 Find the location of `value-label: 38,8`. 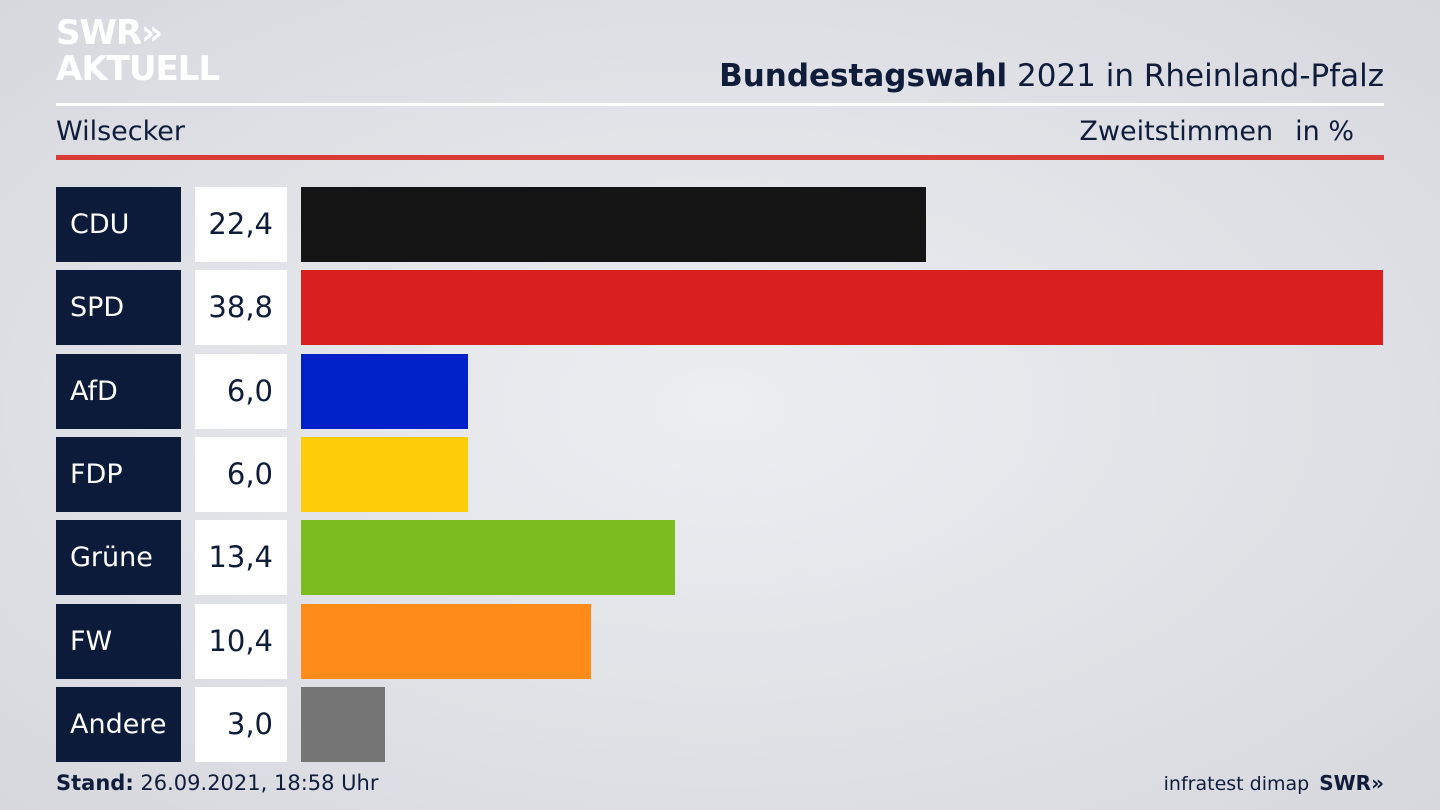

value-label: 38,8 is located at coordinates (241, 307).